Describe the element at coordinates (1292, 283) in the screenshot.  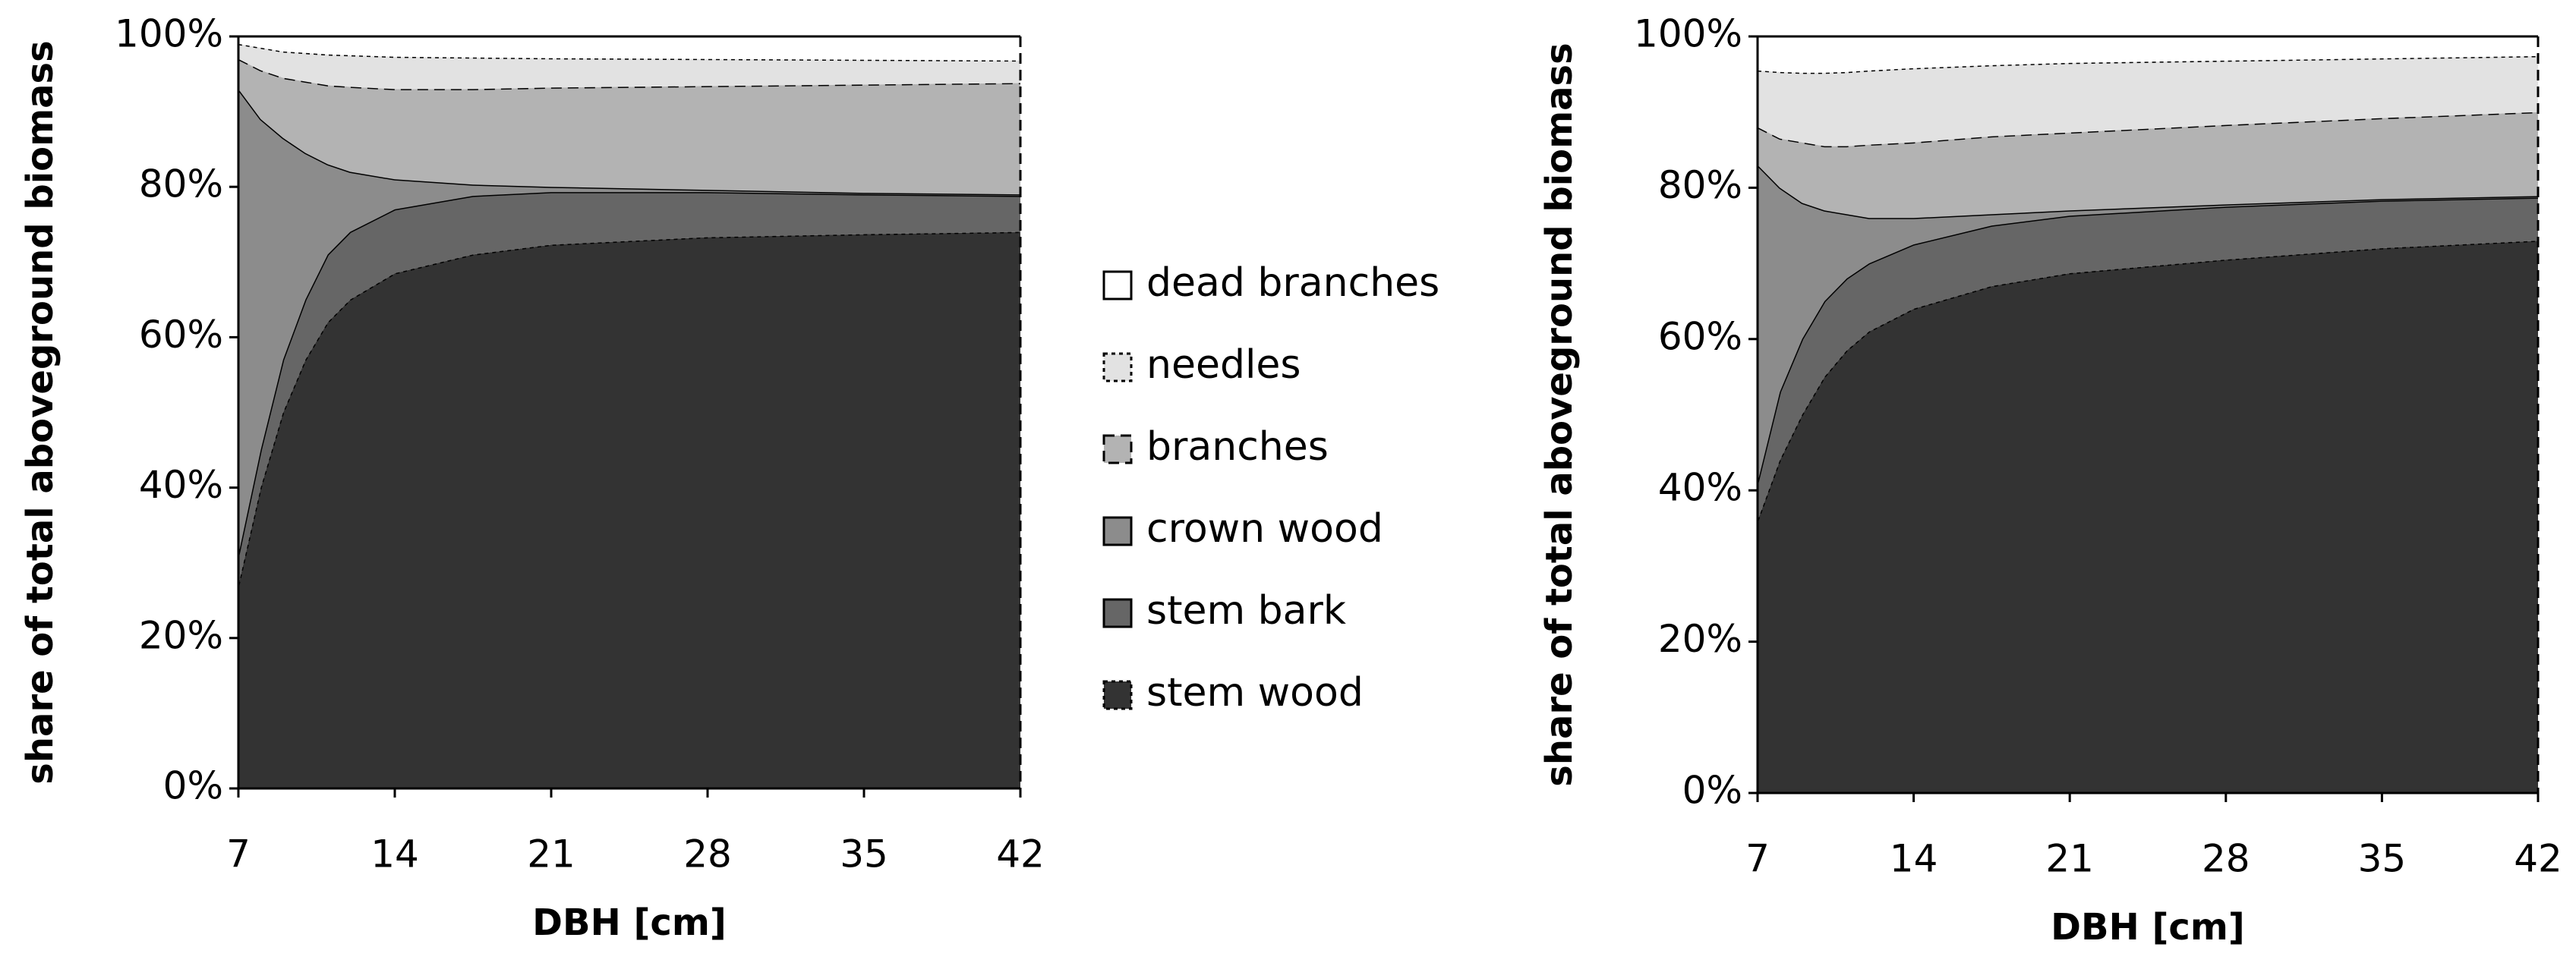
I see `legend-label: dead branches` at that location.